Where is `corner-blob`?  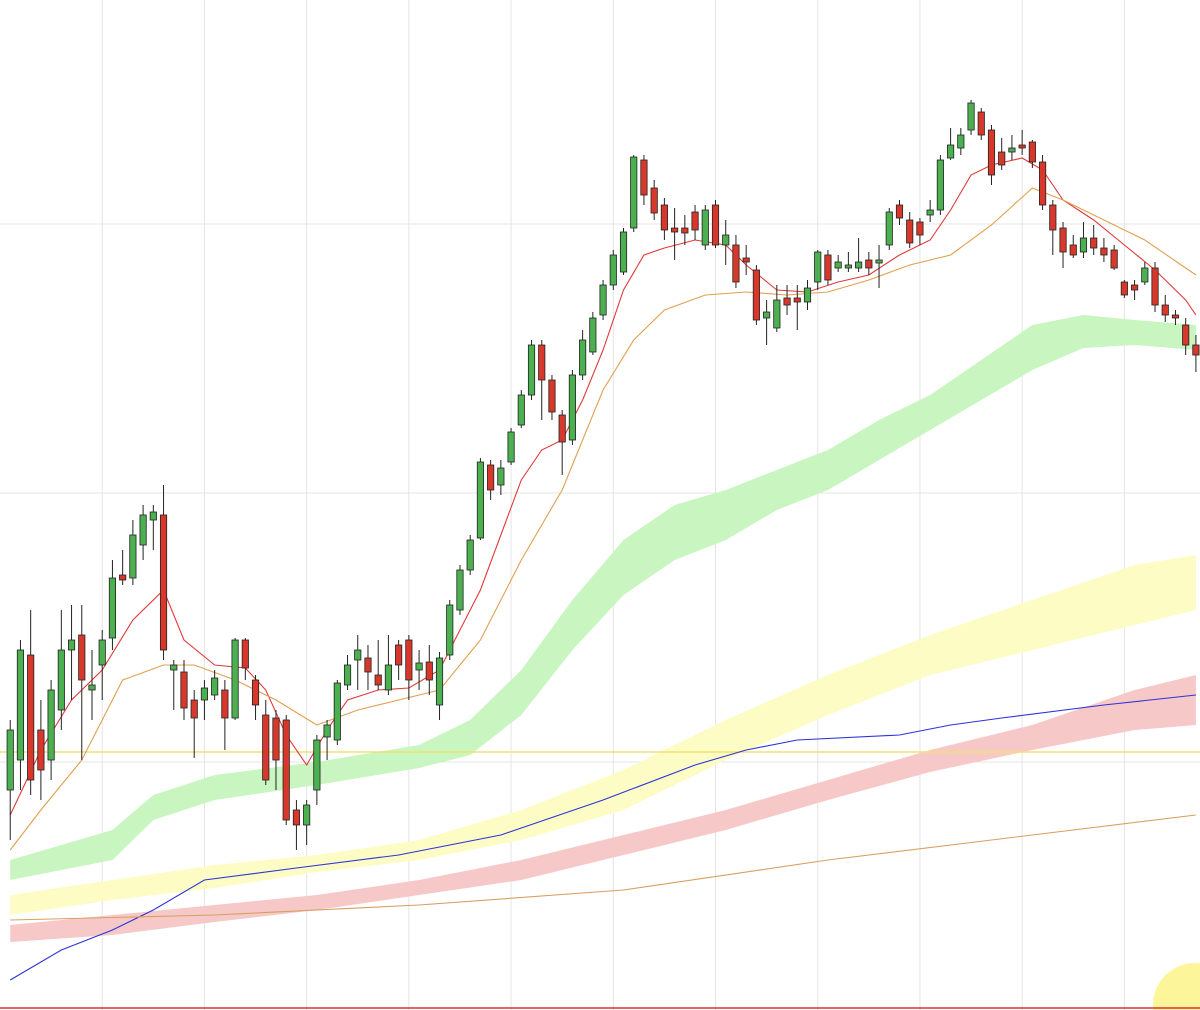
corner-blob is located at coordinates (1176, 986).